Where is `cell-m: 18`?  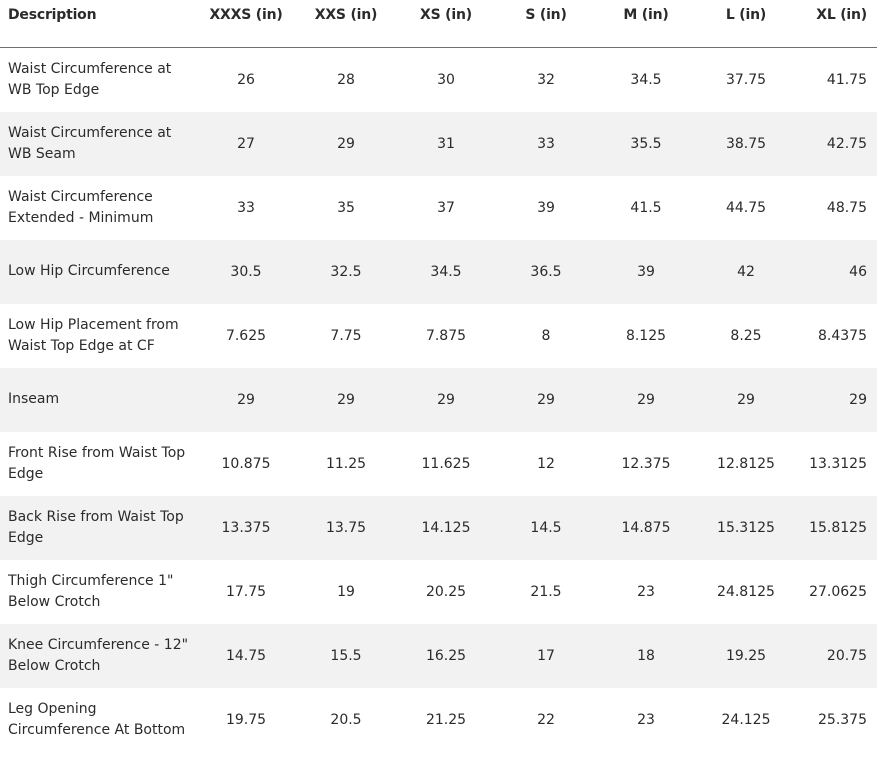
cell-m: 18 is located at coordinates (646, 655).